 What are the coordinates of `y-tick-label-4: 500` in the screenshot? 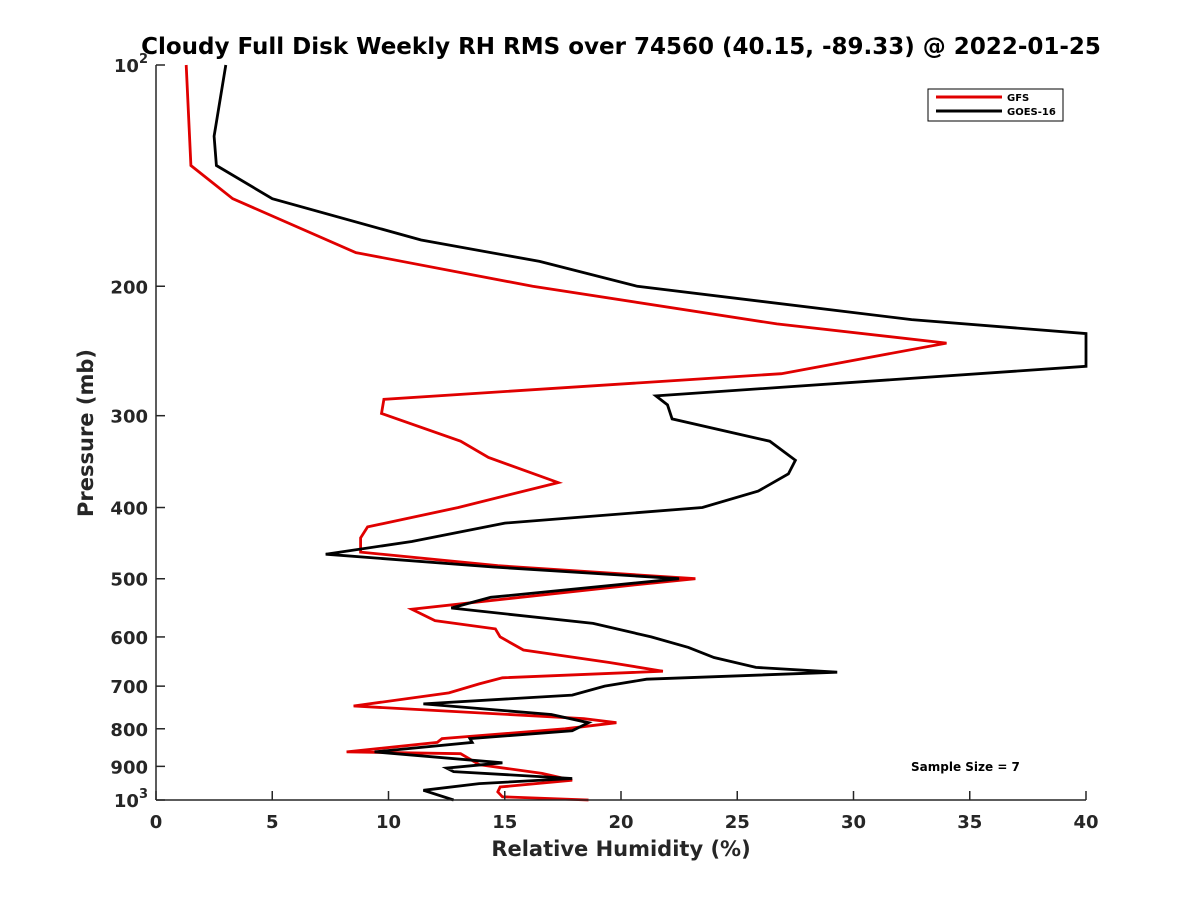 It's located at (129, 580).